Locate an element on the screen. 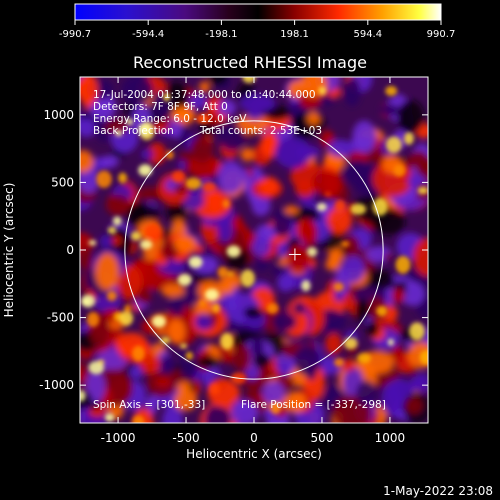 This screenshot has height=500, width=500. colorbar-tick-label: -594.4 is located at coordinates (148, 34).